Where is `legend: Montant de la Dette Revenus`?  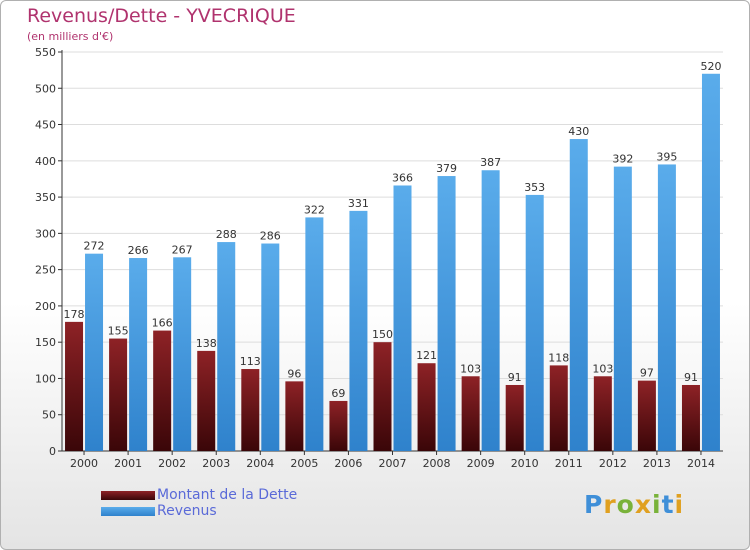 legend: Montant de la Dette Revenus is located at coordinates (199, 503).